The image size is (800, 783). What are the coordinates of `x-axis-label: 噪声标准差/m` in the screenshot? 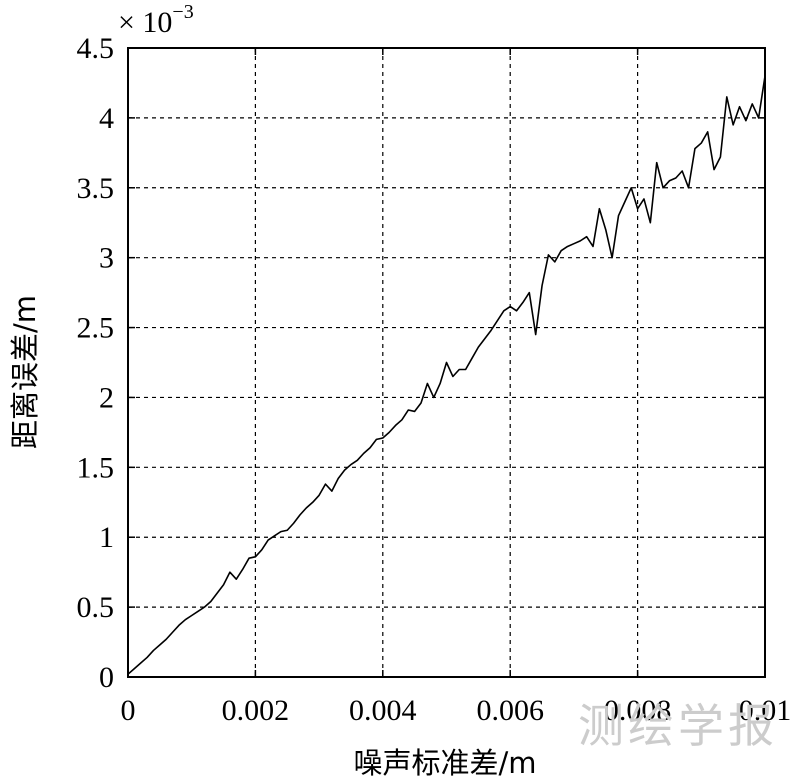 It's located at (444, 763).